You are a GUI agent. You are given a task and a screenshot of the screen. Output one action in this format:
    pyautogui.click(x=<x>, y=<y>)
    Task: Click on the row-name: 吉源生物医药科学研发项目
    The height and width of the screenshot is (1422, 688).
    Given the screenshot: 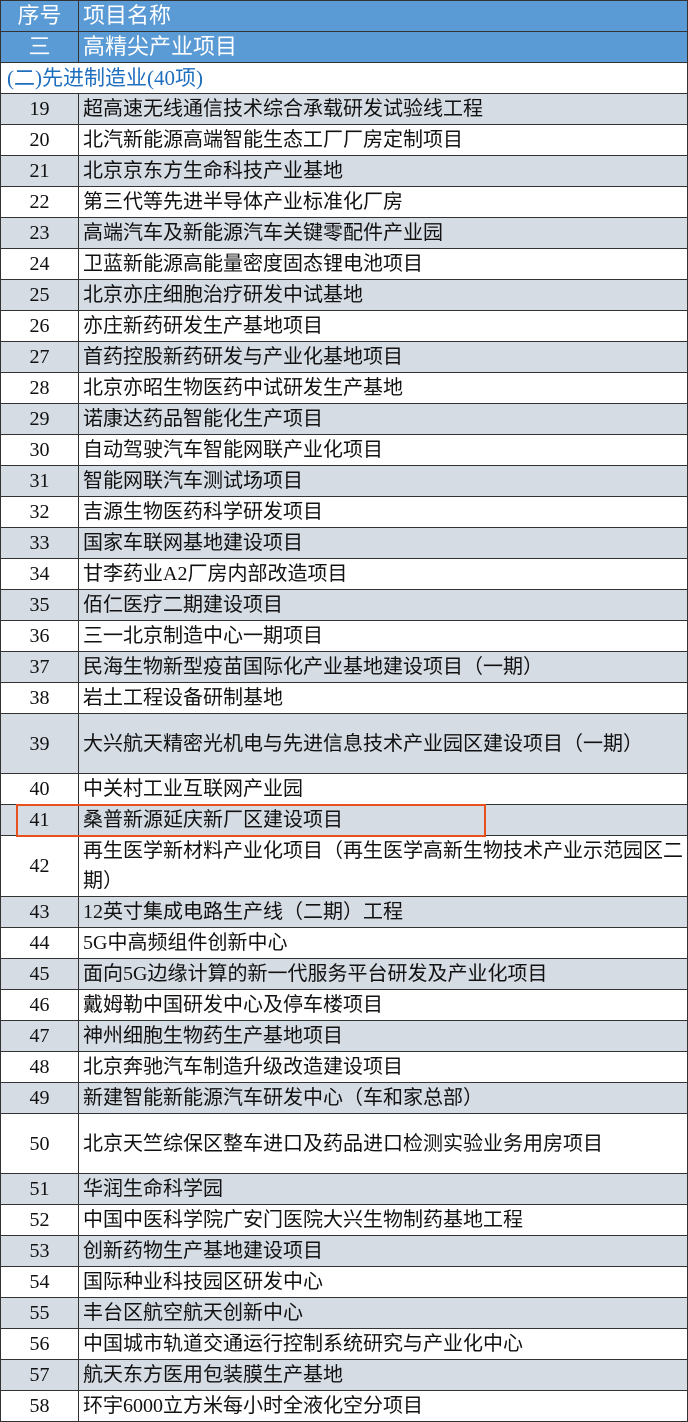 What is the action you would take?
    pyautogui.click(x=383, y=512)
    